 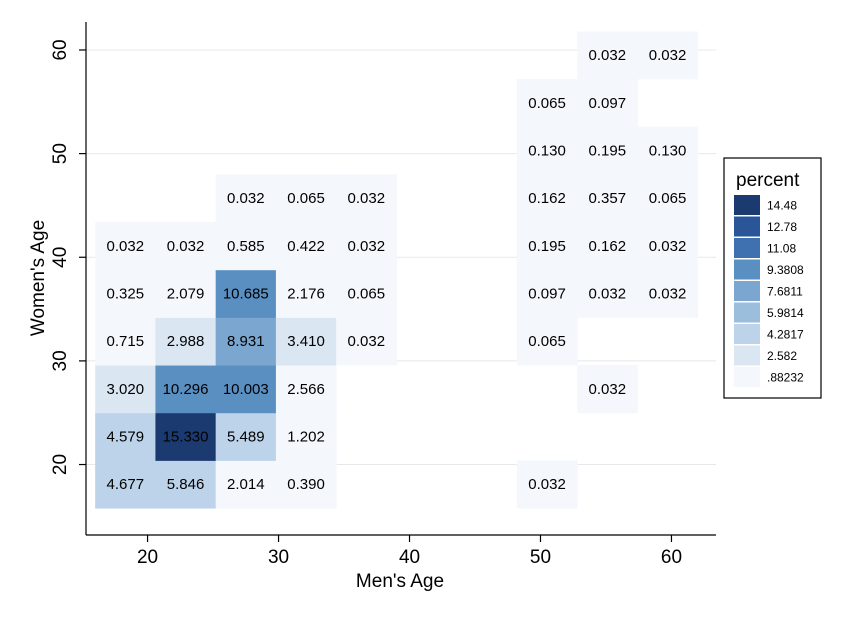 What do you see at coordinates (785, 292) in the screenshot?
I see `legend-label: 7.6811` at bounding box center [785, 292].